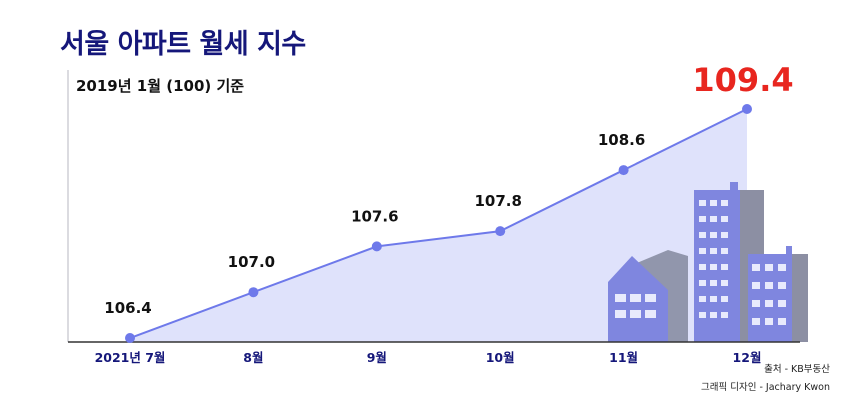 The height and width of the screenshot is (400, 860). What do you see at coordinates (127, 308) in the screenshot?
I see `data-label: 106.4` at bounding box center [127, 308].